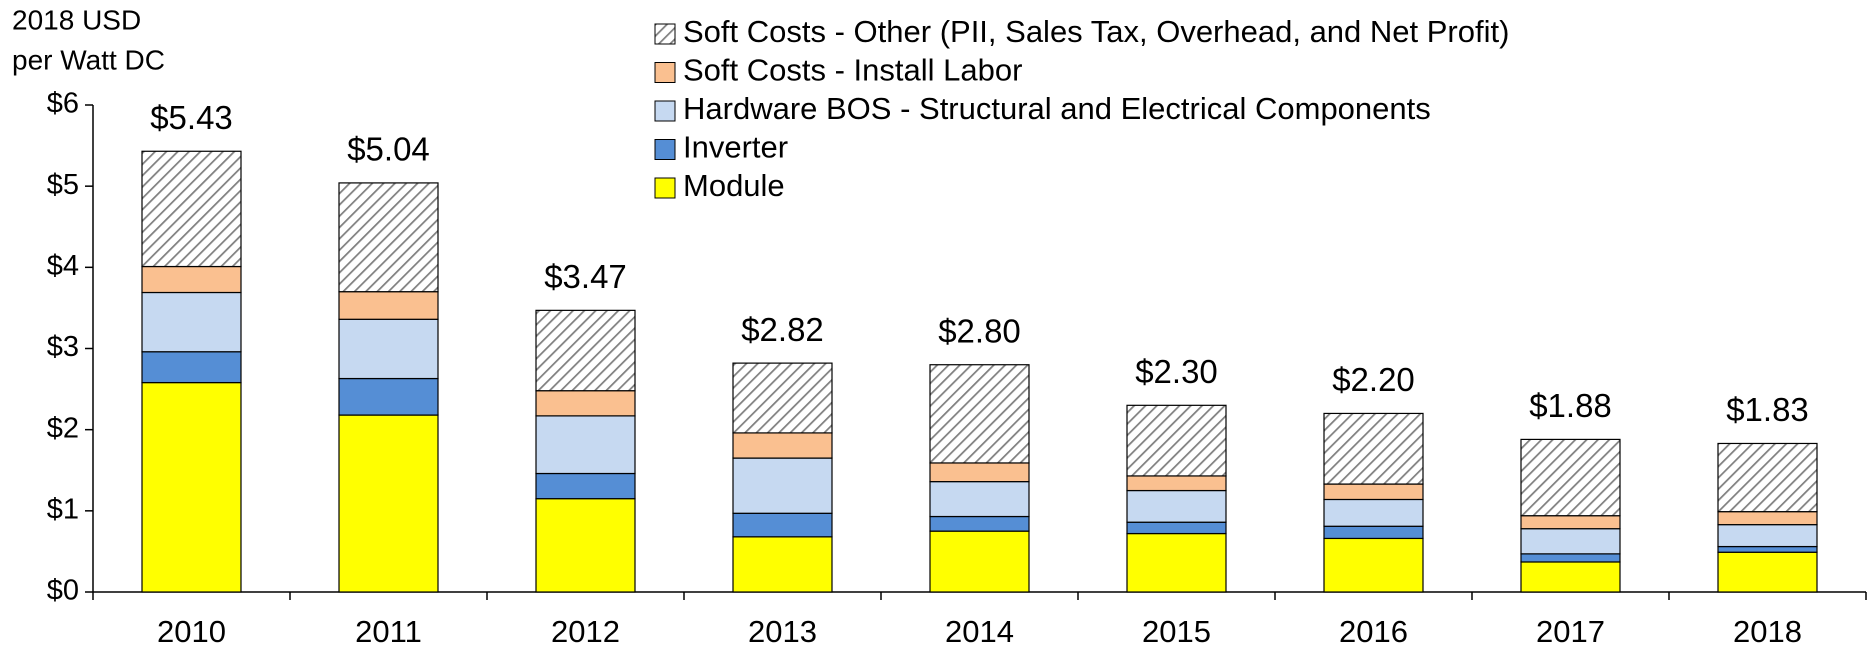  What do you see at coordinates (1176, 371) in the screenshot?
I see `total-label: $2.30` at bounding box center [1176, 371].